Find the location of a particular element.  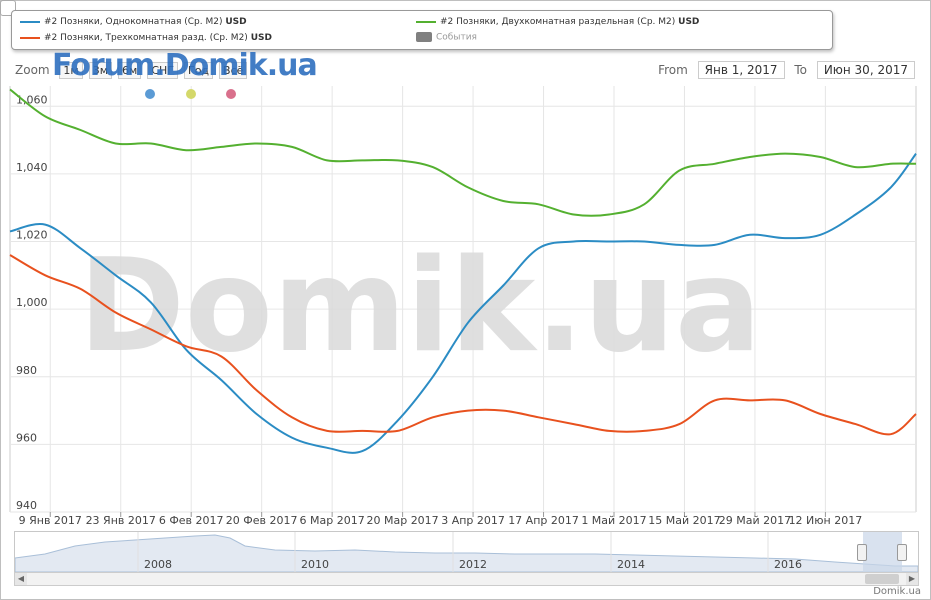

x-tick-label: 9 Янв 2017 is located at coordinates (50, 520).